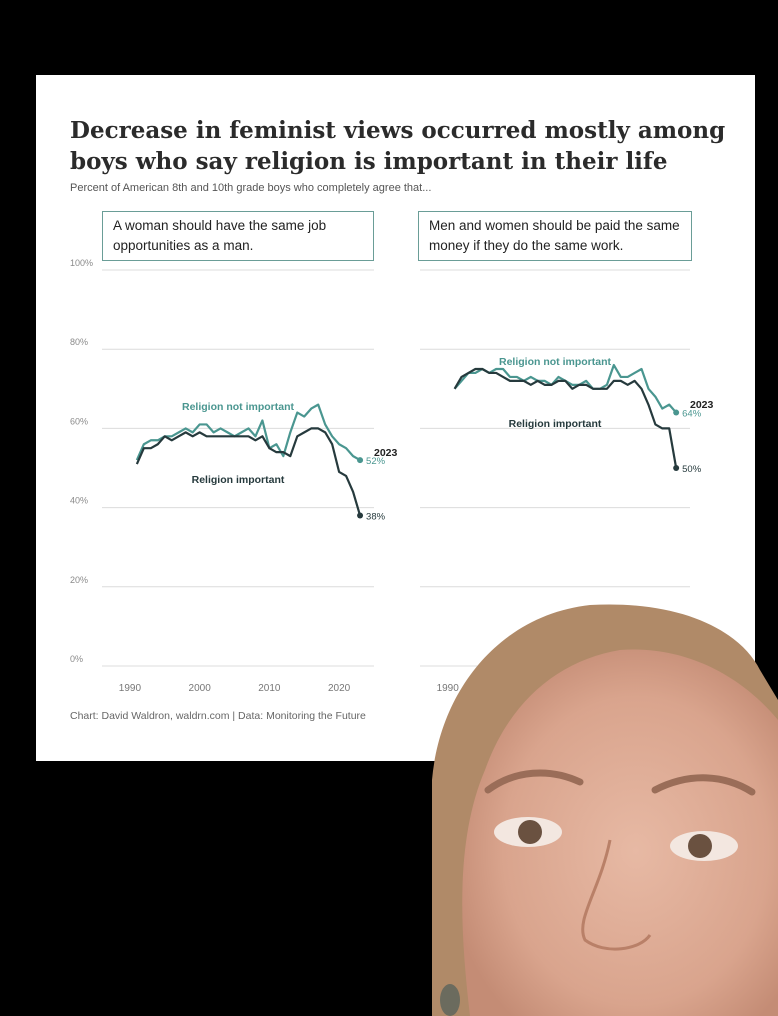  Describe the element at coordinates (200, 688) in the screenshot. I see `panel-1-x-tick-2000: 2000` at that location.